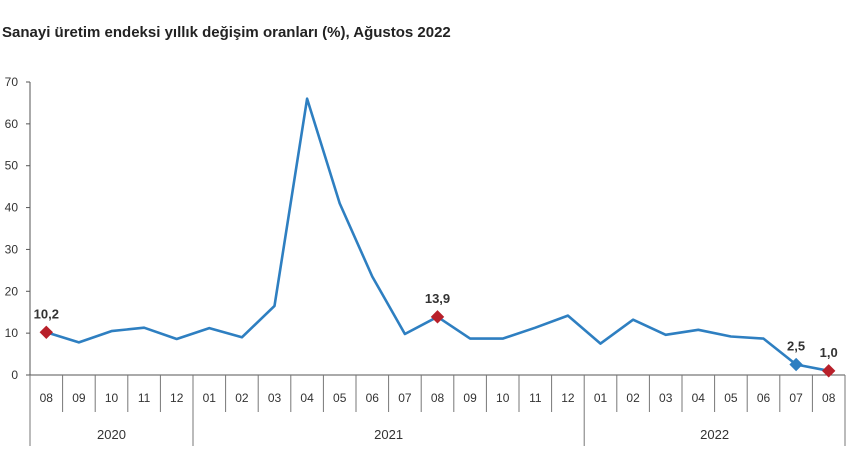 The height and width of the screenshot is (472, 847). I want to click on y-tick-label: 10, so click(12, 333).